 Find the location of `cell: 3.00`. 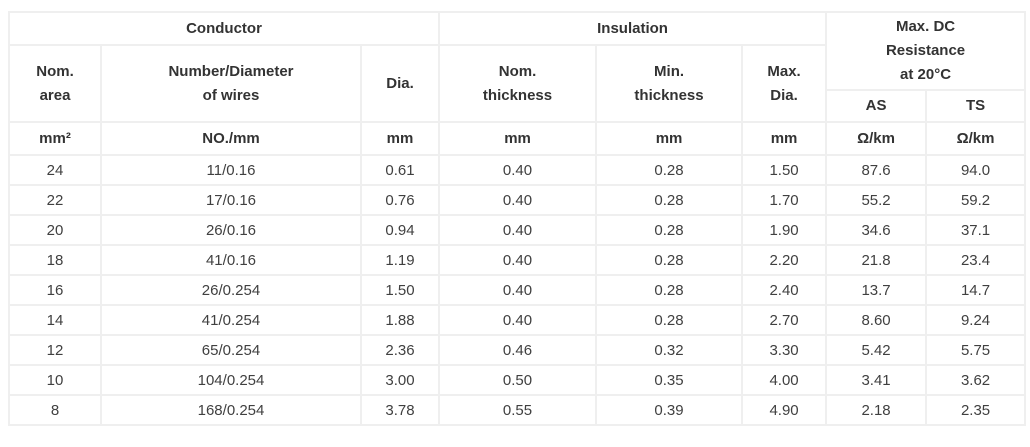

cell: 3.00 is located at coordinates (400, 380).